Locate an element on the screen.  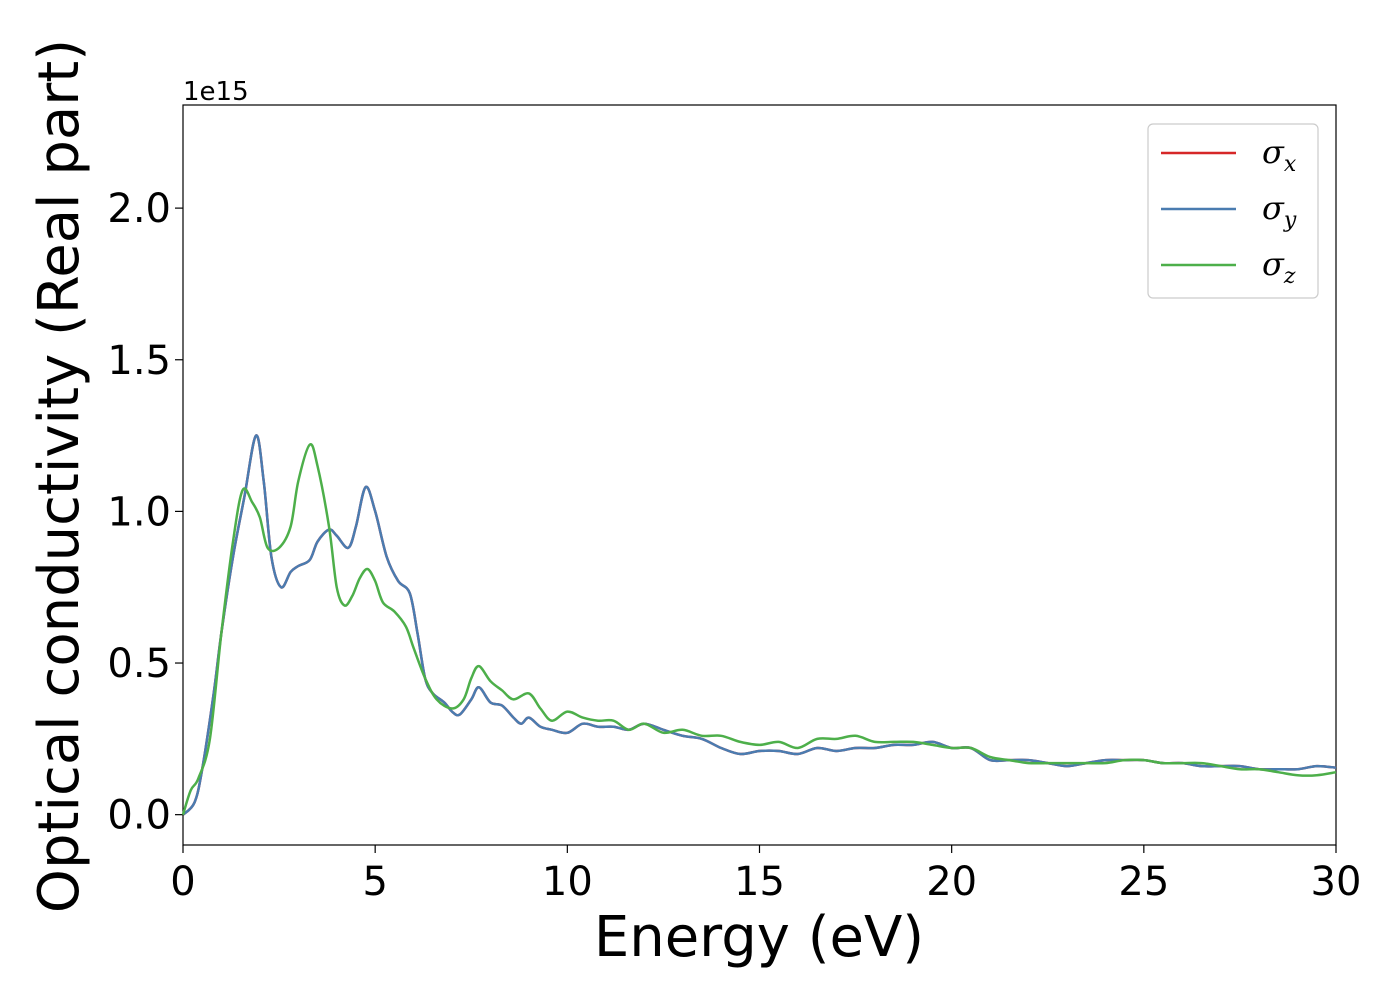
x-tick-label: 30 is located at coordinates (1336, 882).